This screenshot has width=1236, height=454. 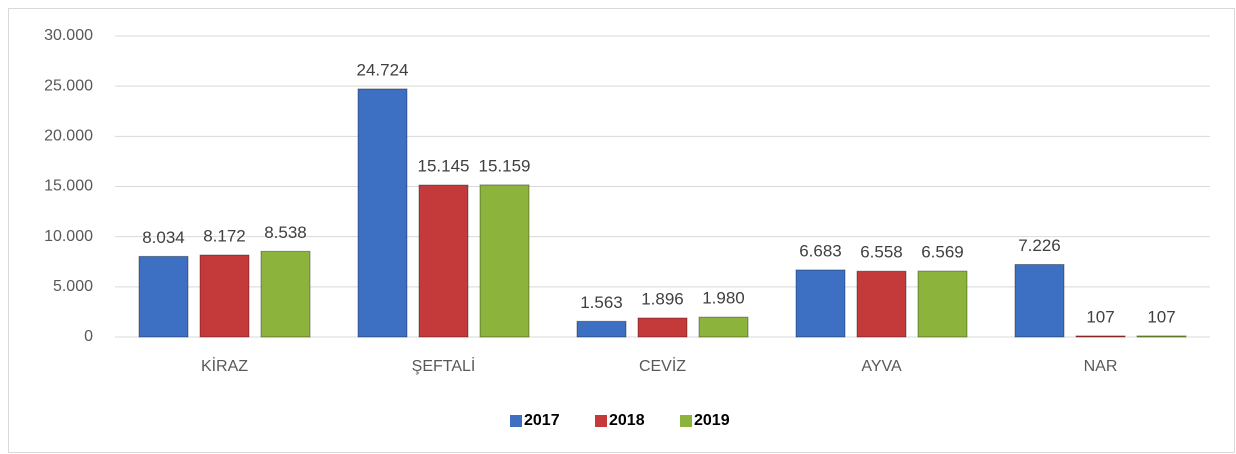 What do you see at coordinates (881, 366) in the screenshot?
I see `x-tick-label: AYVA` at bounding box center [881, 366].